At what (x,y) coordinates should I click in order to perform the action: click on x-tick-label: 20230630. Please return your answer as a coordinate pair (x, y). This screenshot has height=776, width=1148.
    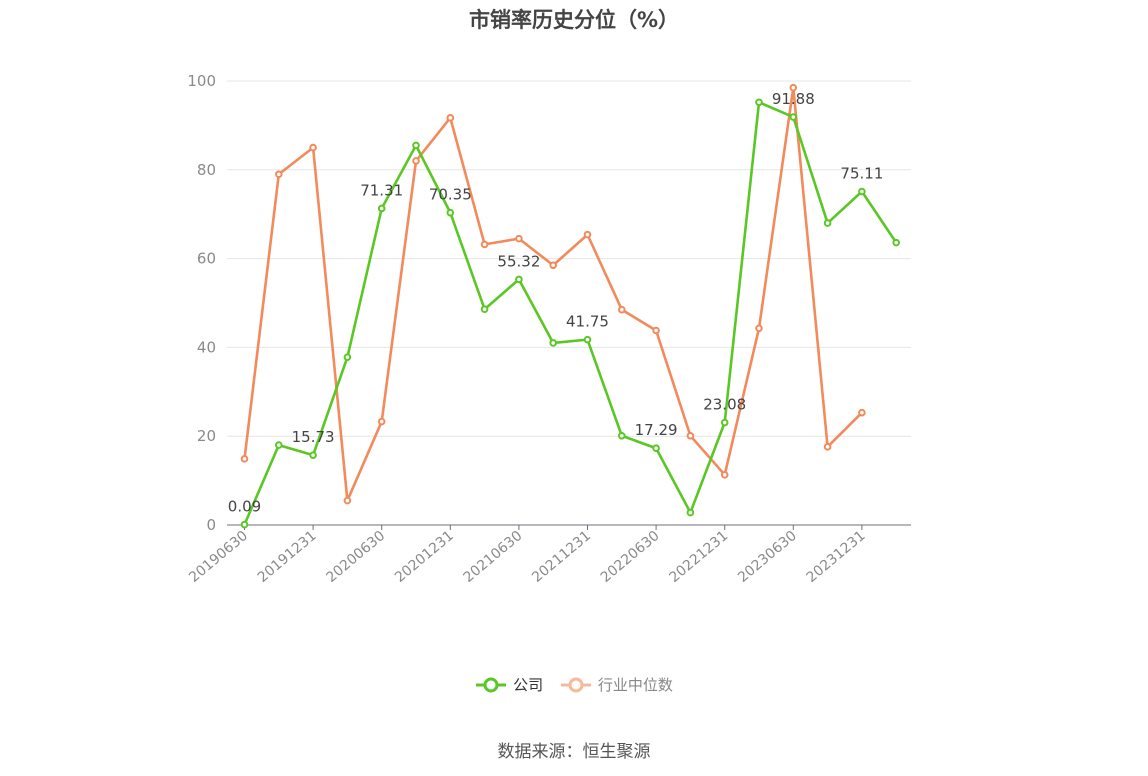
    Looking at the image, I should click on (767, 557).